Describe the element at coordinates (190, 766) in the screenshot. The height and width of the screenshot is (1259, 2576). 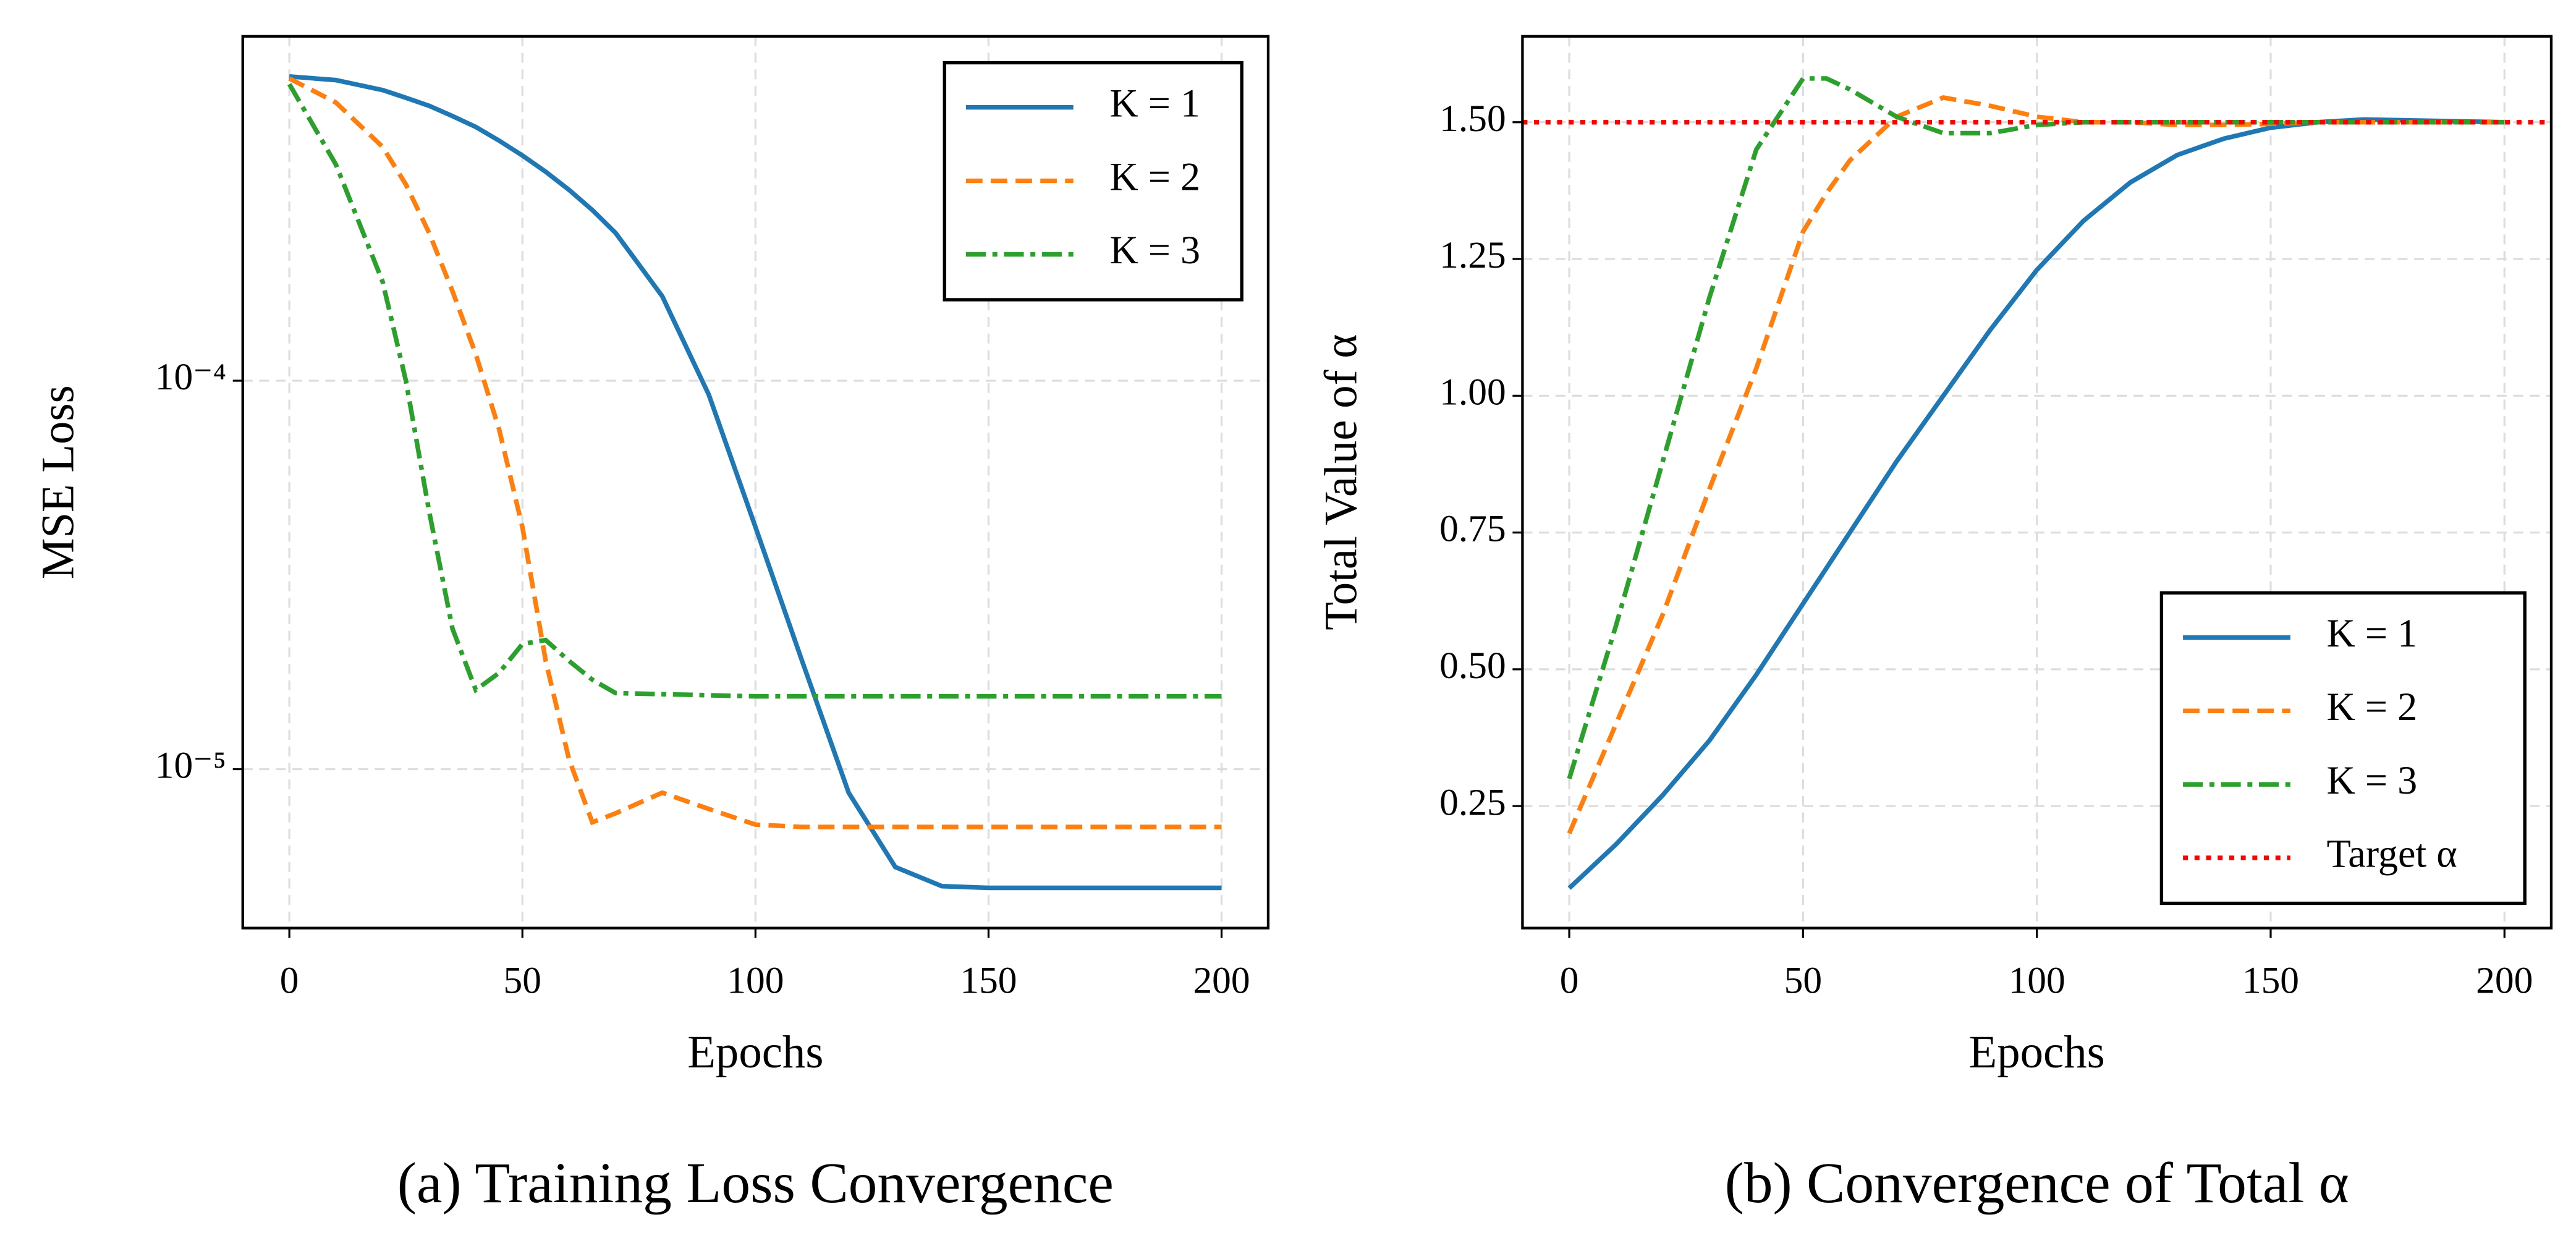
I see `y-tick-label: 10⁻⁵` at that location.